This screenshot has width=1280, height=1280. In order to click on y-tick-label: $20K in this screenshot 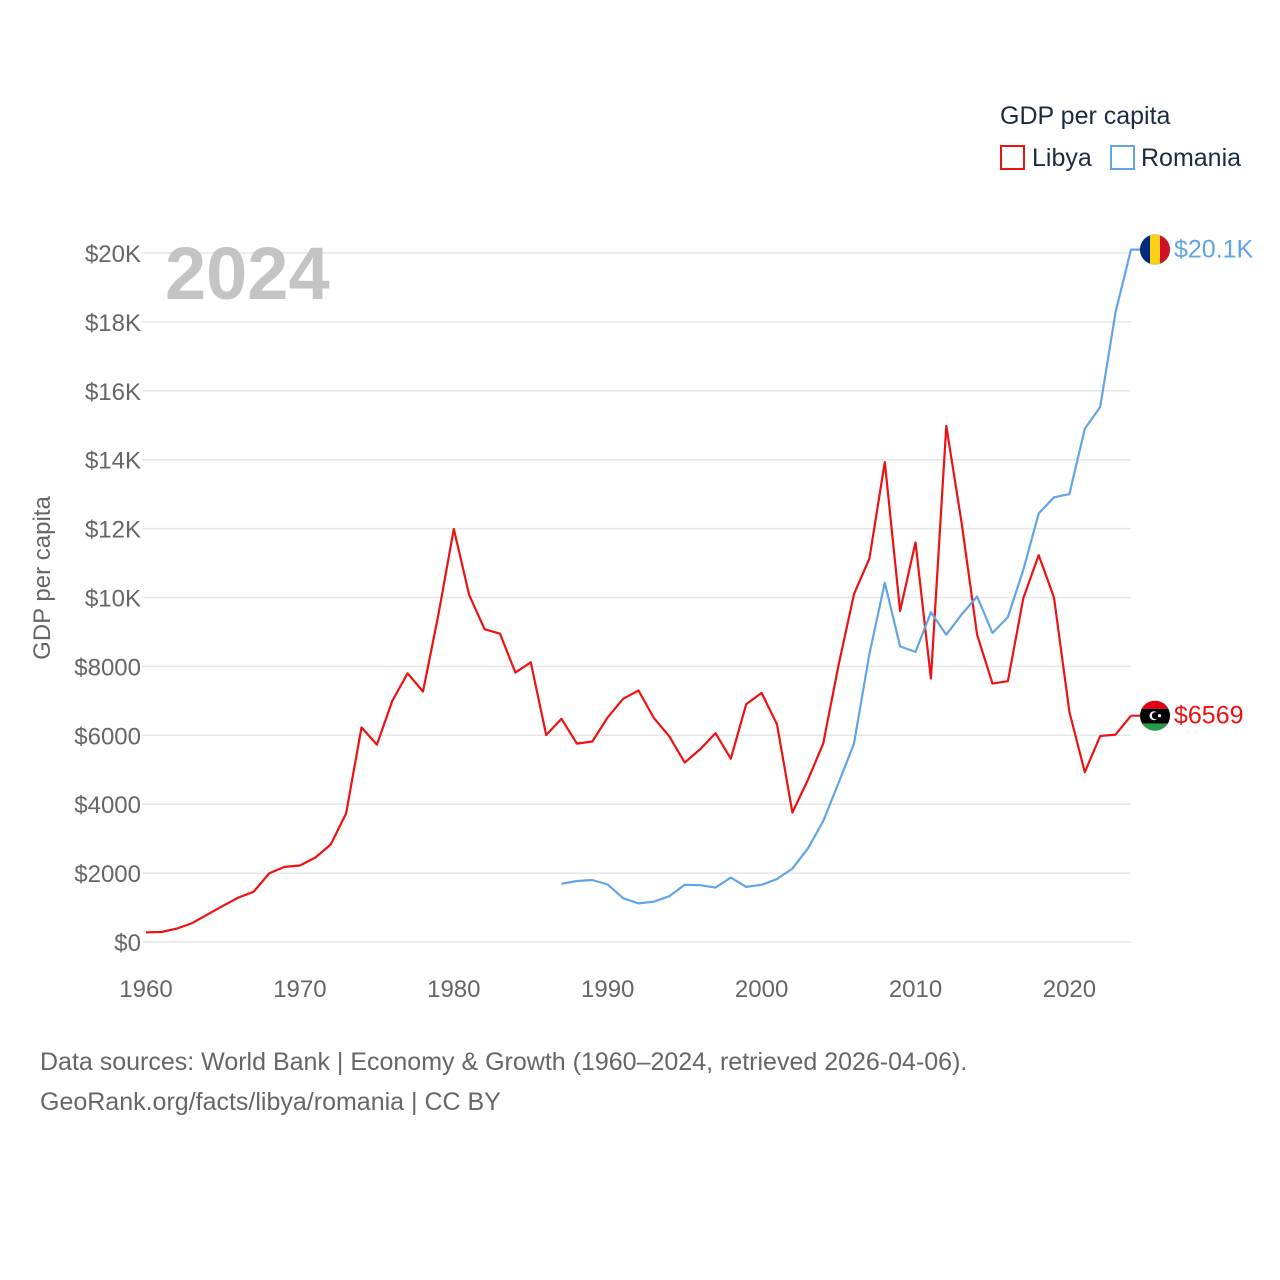, I will do `click(113, 254)`.